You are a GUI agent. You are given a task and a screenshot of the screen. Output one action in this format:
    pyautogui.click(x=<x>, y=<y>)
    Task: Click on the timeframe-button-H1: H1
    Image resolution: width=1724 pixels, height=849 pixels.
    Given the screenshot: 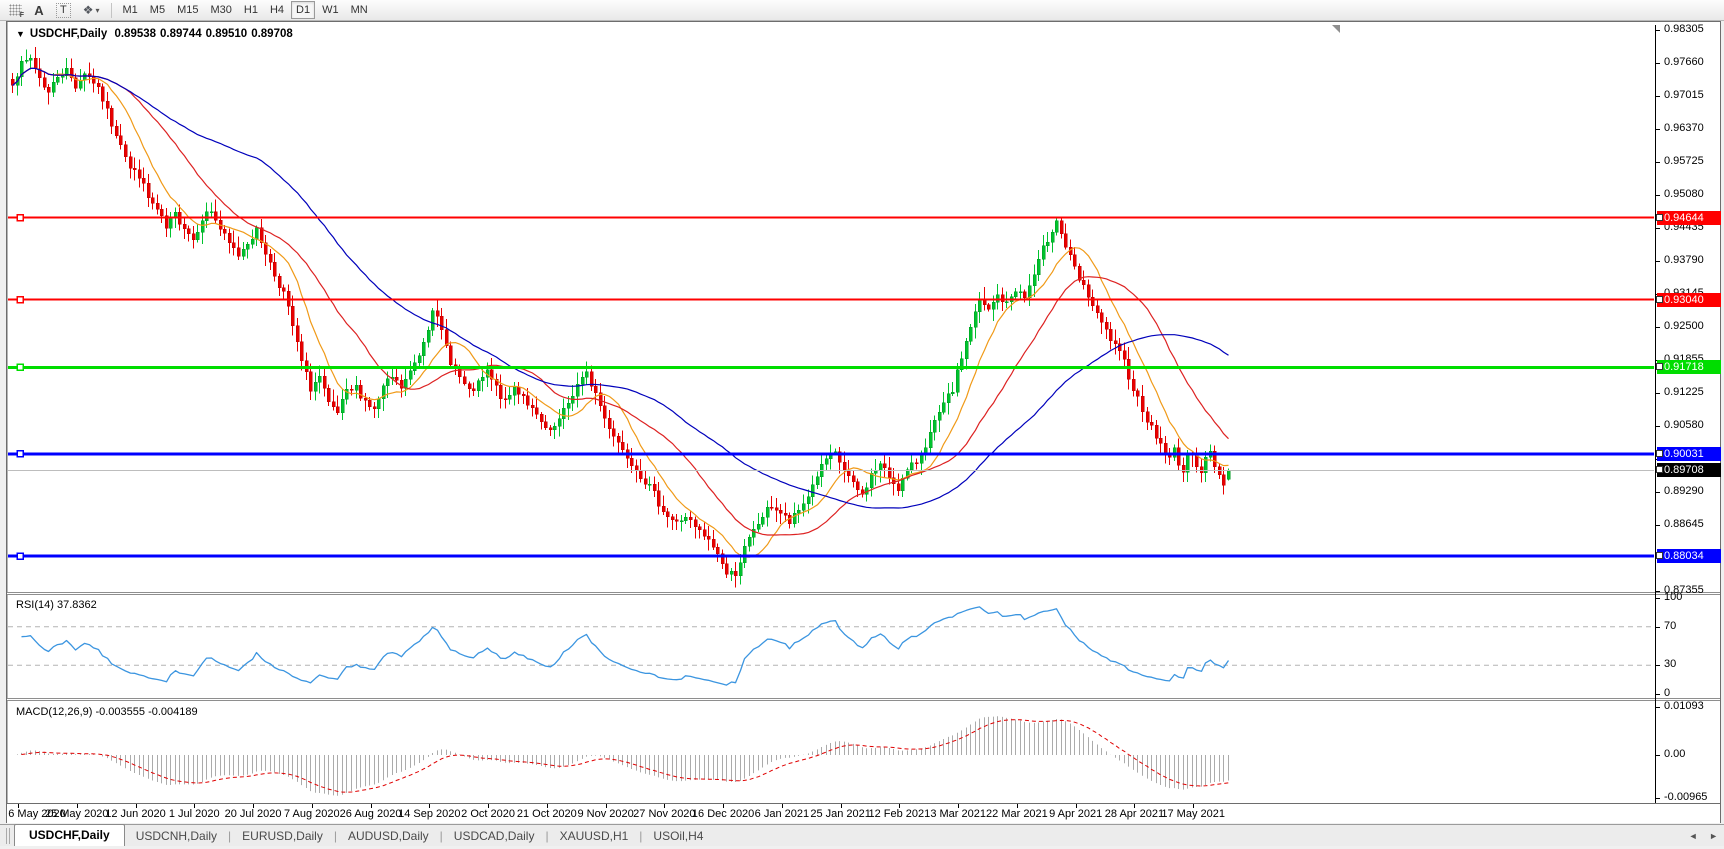 What is the action you would take?
    pyautogui.click(x=250, y=10)
    